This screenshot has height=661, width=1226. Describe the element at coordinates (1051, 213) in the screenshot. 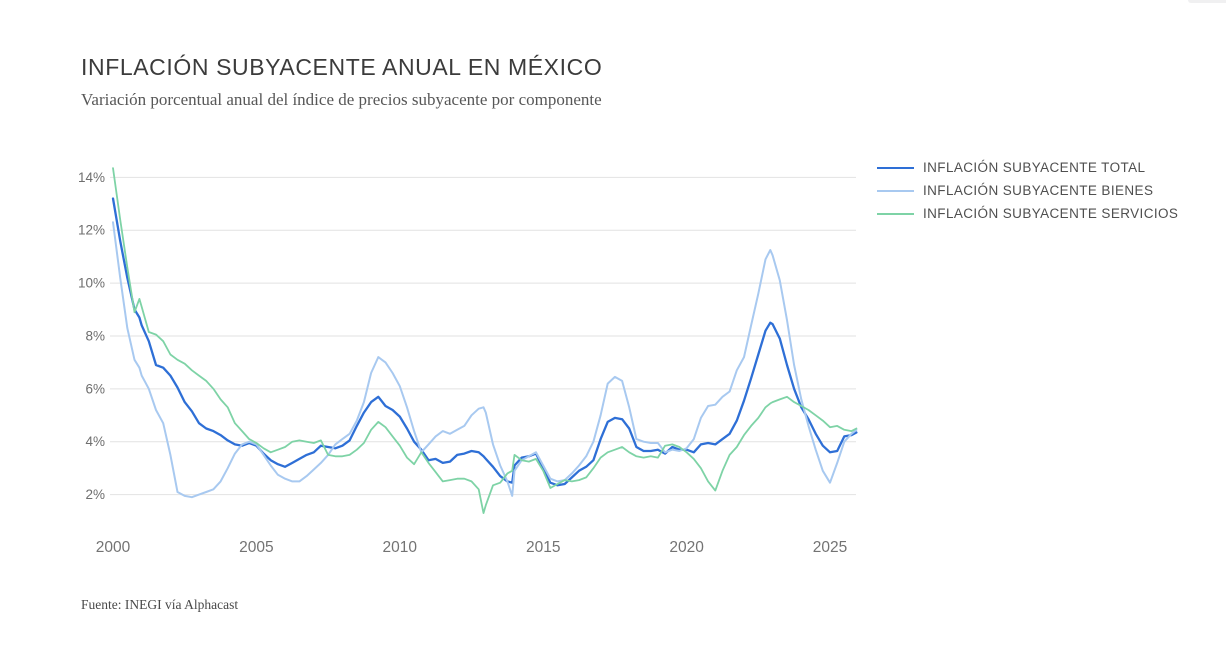

I see `legend-label-servicios: INFLACIÓN SUBYACENTE SERVICIOS` at that location.